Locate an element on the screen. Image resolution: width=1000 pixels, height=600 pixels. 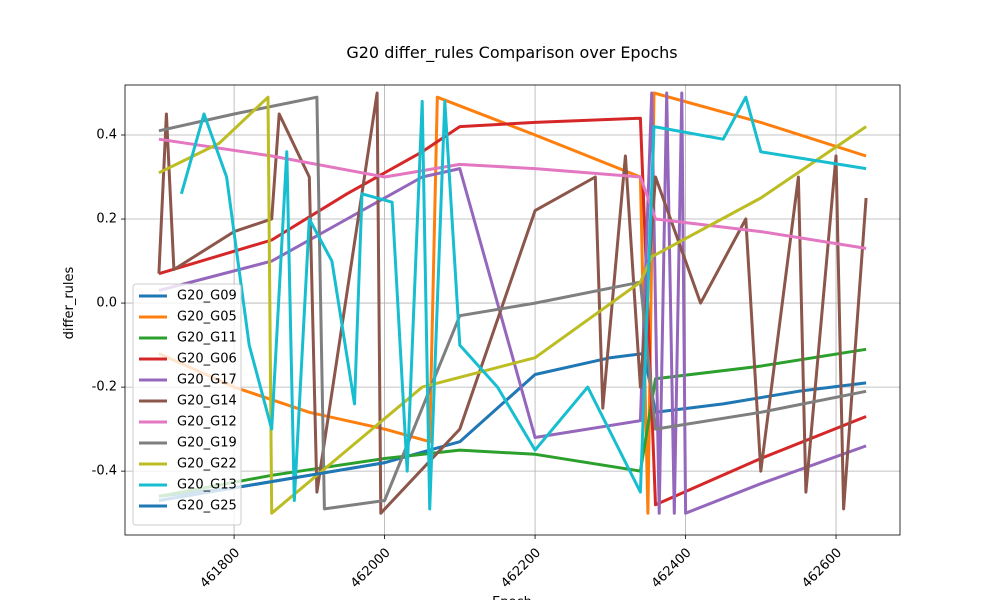
y-tick-label: -0.2 is located at coordinates (104, 387).